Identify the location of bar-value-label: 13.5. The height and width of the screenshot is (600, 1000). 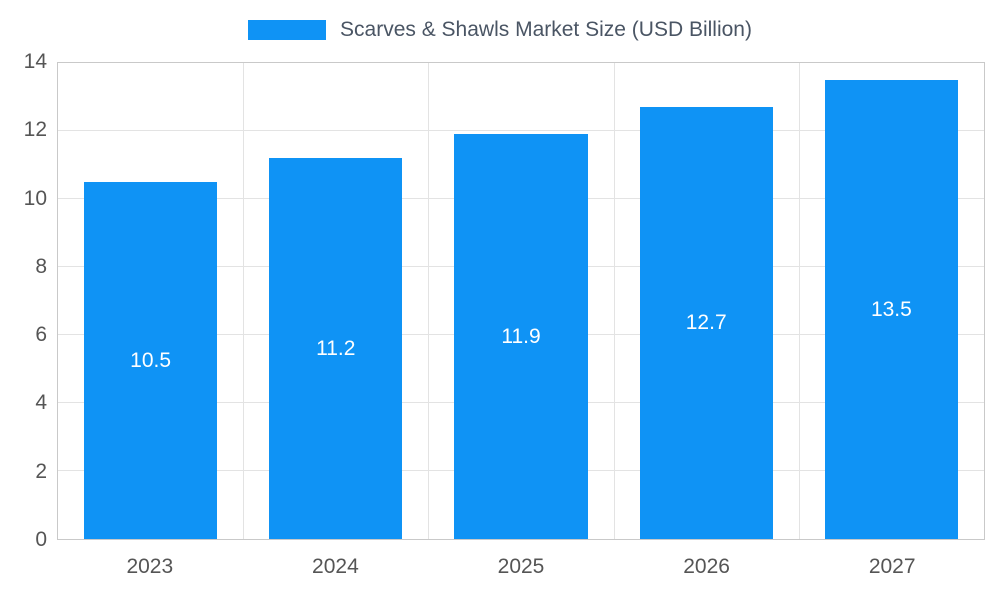
(891, 309).